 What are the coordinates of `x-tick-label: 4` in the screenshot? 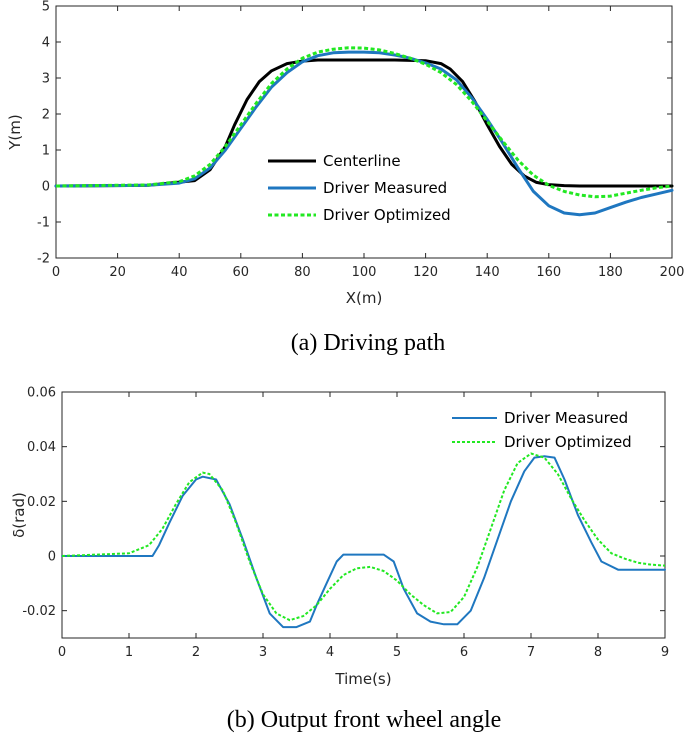 It's located at (330, 652).